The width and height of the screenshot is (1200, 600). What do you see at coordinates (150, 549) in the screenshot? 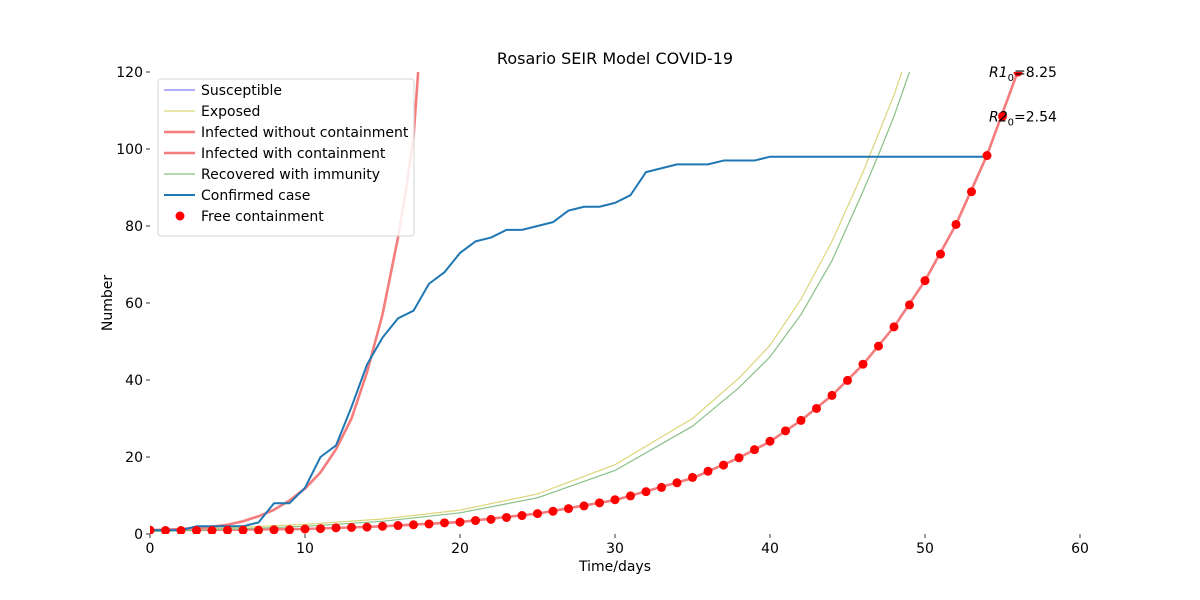
I see `x-tick-label: 0` at bounding box center [150, 549].